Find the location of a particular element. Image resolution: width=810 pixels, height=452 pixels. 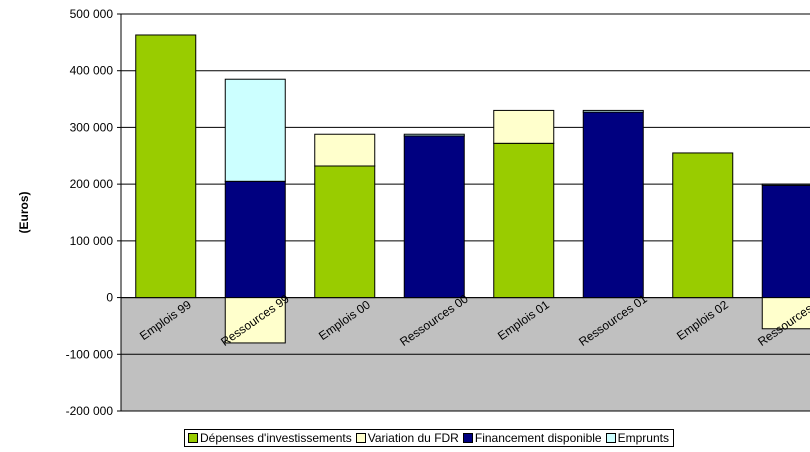

legend-item: Financement disponible is located at coordinates (532, 438).